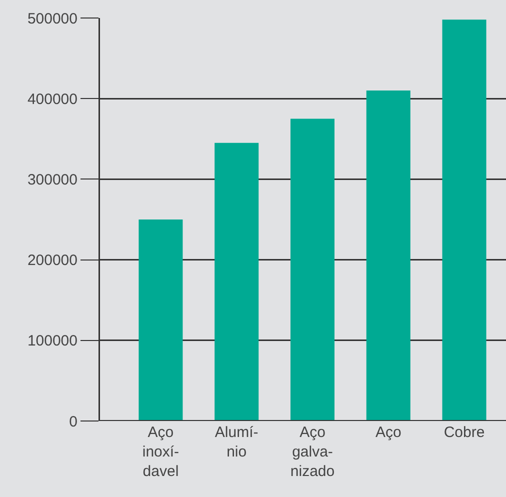 The width and height of the screenshot is (506, 497). Describe the element at coordinates (52, 179) in the screenshot. I see `y-tick-label: 300000` at that location.